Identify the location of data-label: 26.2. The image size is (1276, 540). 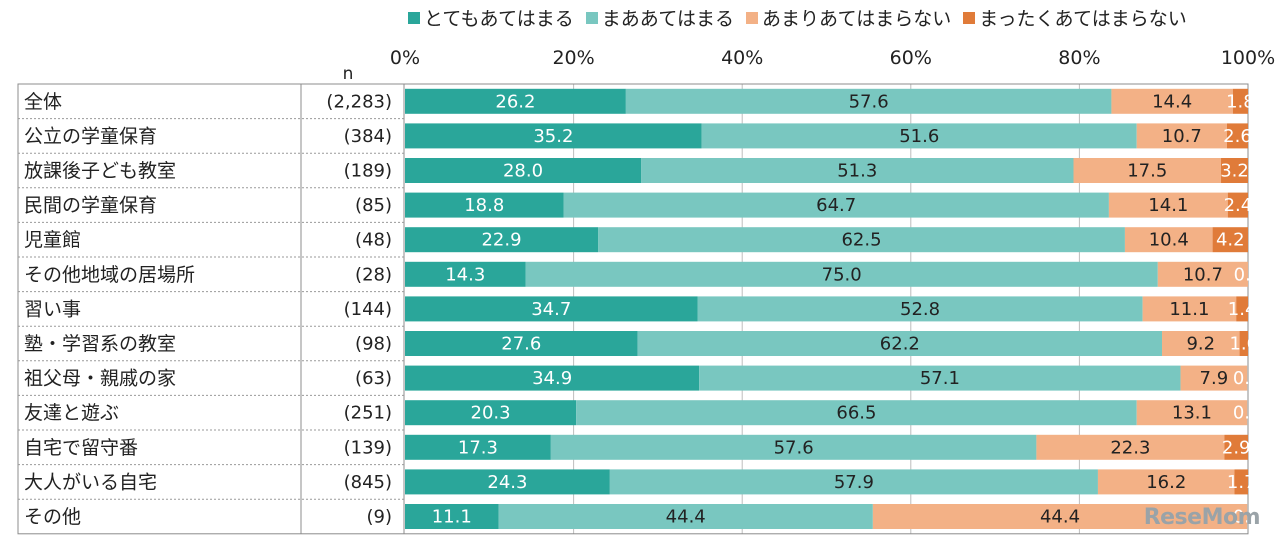
(515, 101).